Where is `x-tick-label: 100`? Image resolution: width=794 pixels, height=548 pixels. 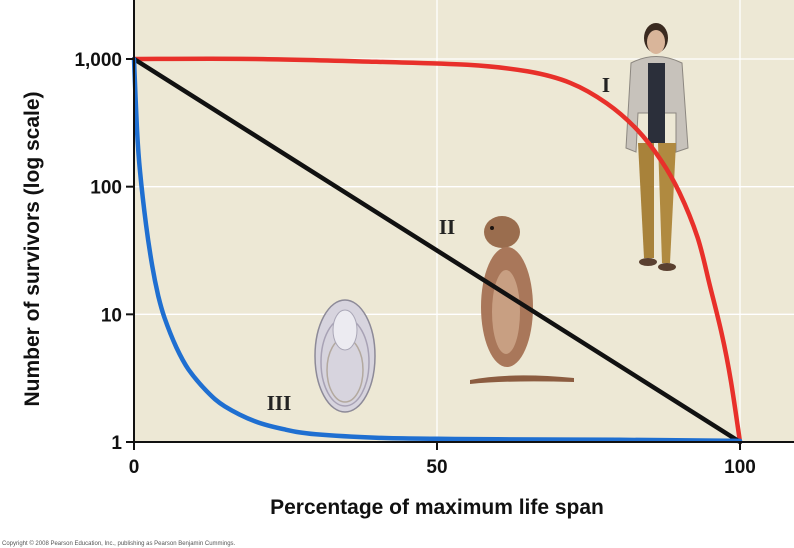
x-tick-label: 100 is located at coordinates (740, 467).